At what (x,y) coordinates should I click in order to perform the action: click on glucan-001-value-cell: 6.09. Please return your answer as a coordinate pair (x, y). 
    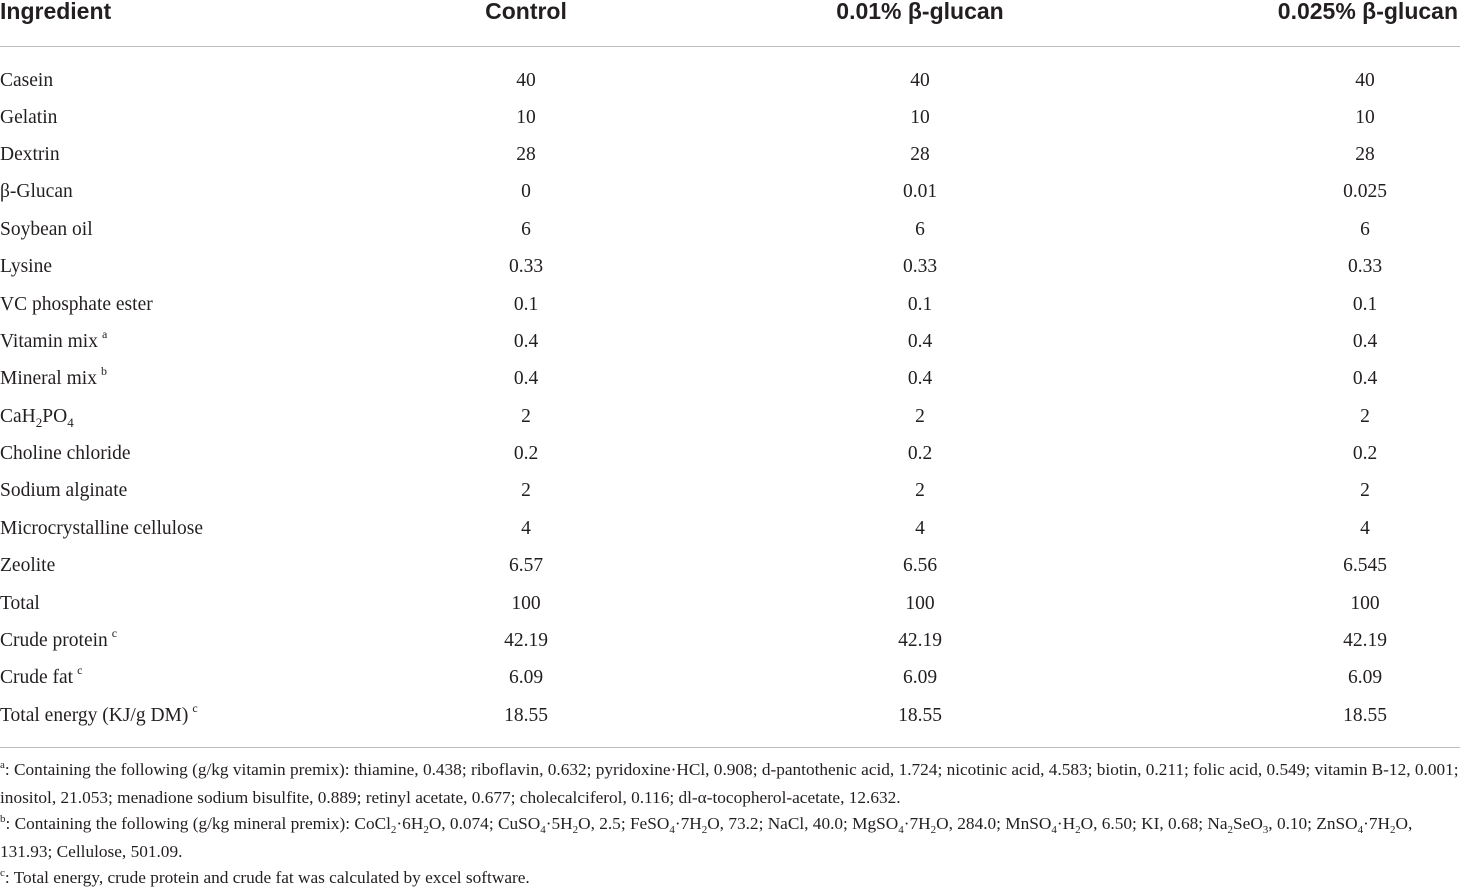
    Looking at the image, I should click on (920, 677).